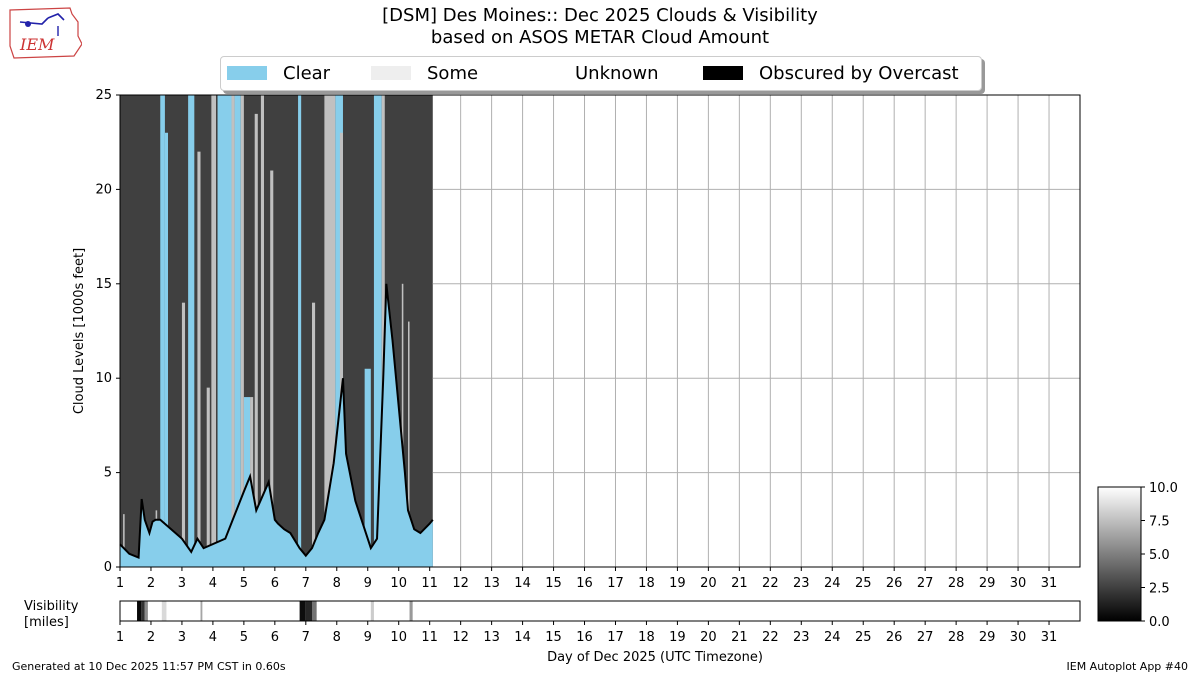 This screenshot has width=1200, height=675. Describe the element at coordinates (306, 637) in the screenshot. I see `vis-x-tick-label: 7` at that location.